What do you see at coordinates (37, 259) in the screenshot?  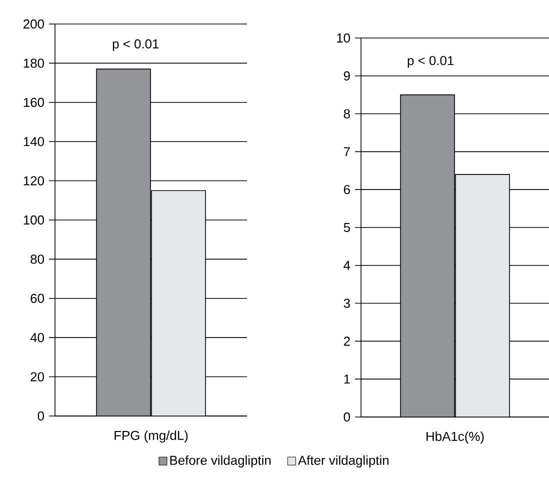 I see `y-tick-label: 80` at bounding box center [37, 259].